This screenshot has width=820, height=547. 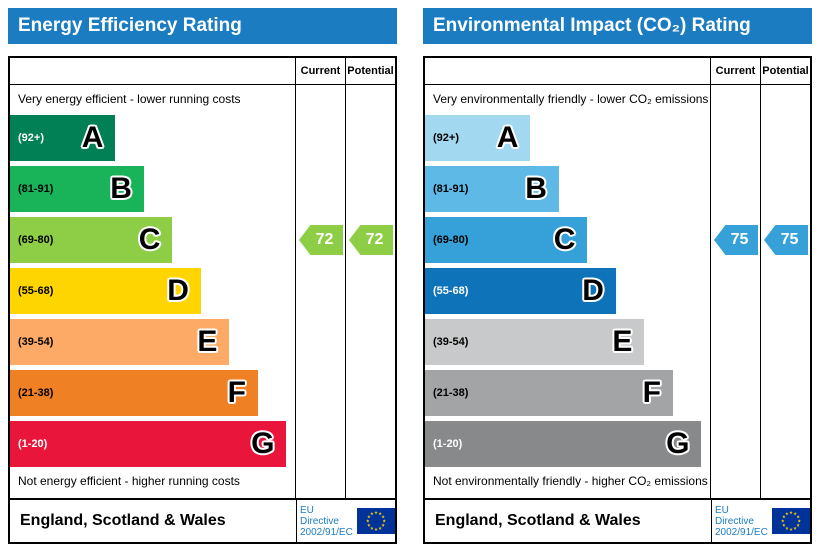 I want to click on potential-value-column: 72, so click(x=370, y=291).